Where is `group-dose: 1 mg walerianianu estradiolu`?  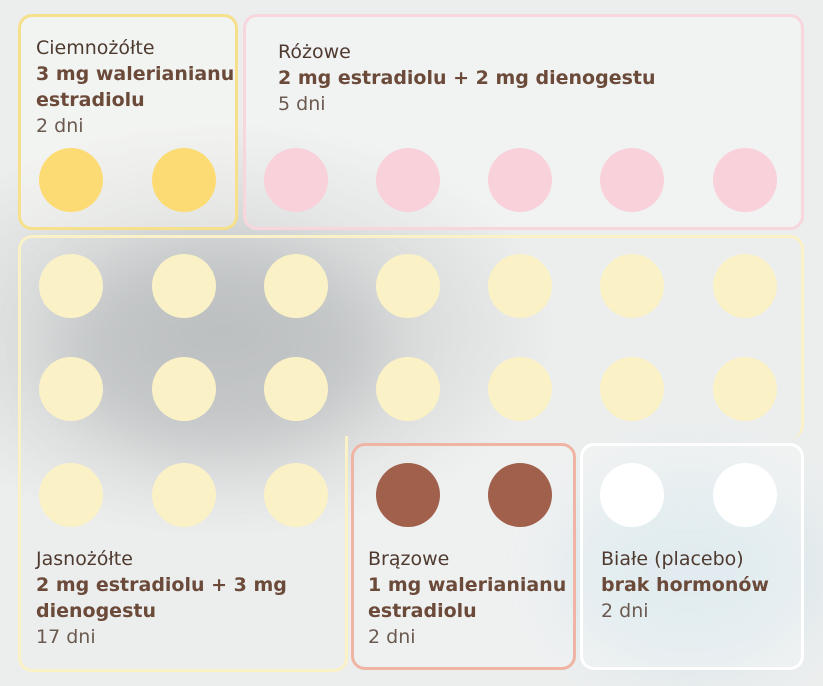 group-dose: 1 mg walerianianu estradiolu is located at coordinates (467, 598).